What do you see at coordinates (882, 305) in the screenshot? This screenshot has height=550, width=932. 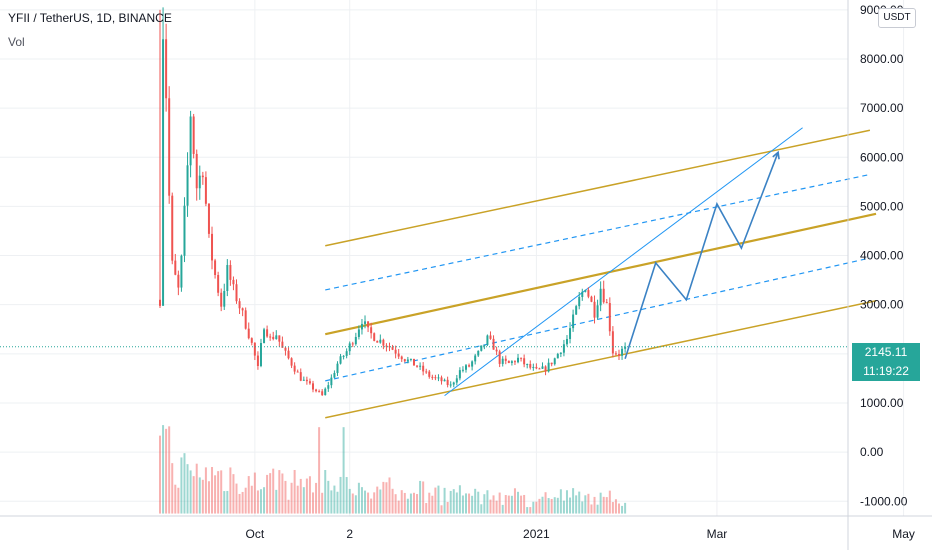 I see `y-tick-label-6: 3000.00` at bounding box center [882, 305].